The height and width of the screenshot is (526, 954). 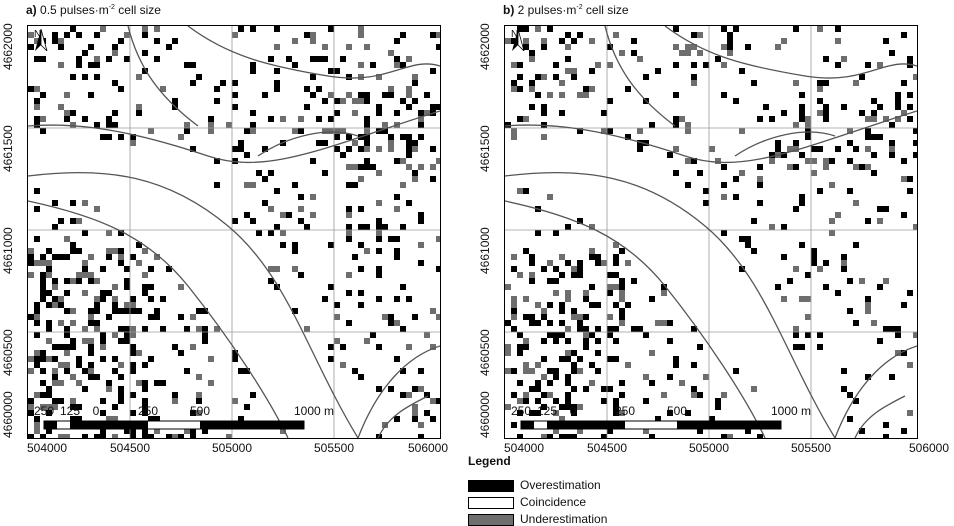 What do you see at coordinates (130, 448) in the screenshot?
I see `x-tick-label: 504500` at bounding box center [130, 448].